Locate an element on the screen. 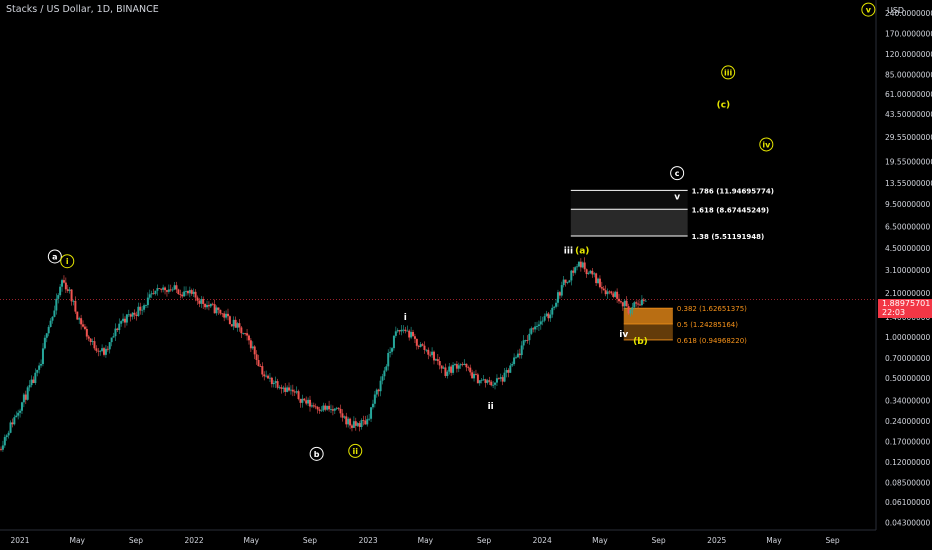 The height and width of the screenshot is (550, 932). wave-label: c is located at coordinates (677, 173).